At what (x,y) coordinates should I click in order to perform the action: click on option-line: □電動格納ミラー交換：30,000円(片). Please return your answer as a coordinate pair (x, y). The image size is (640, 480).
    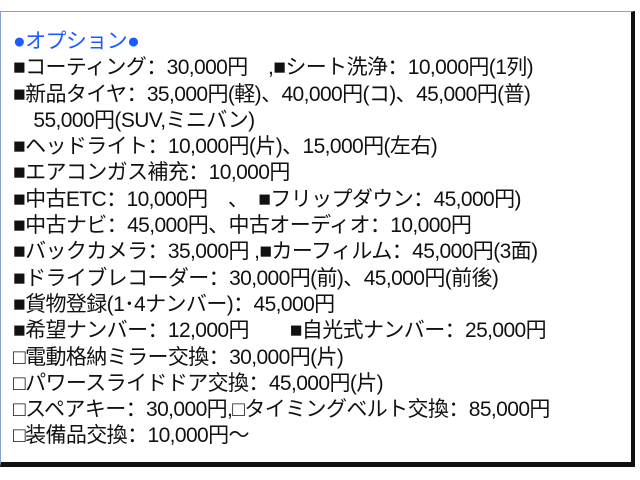
    Looking at the image, I should click on (178, 357).